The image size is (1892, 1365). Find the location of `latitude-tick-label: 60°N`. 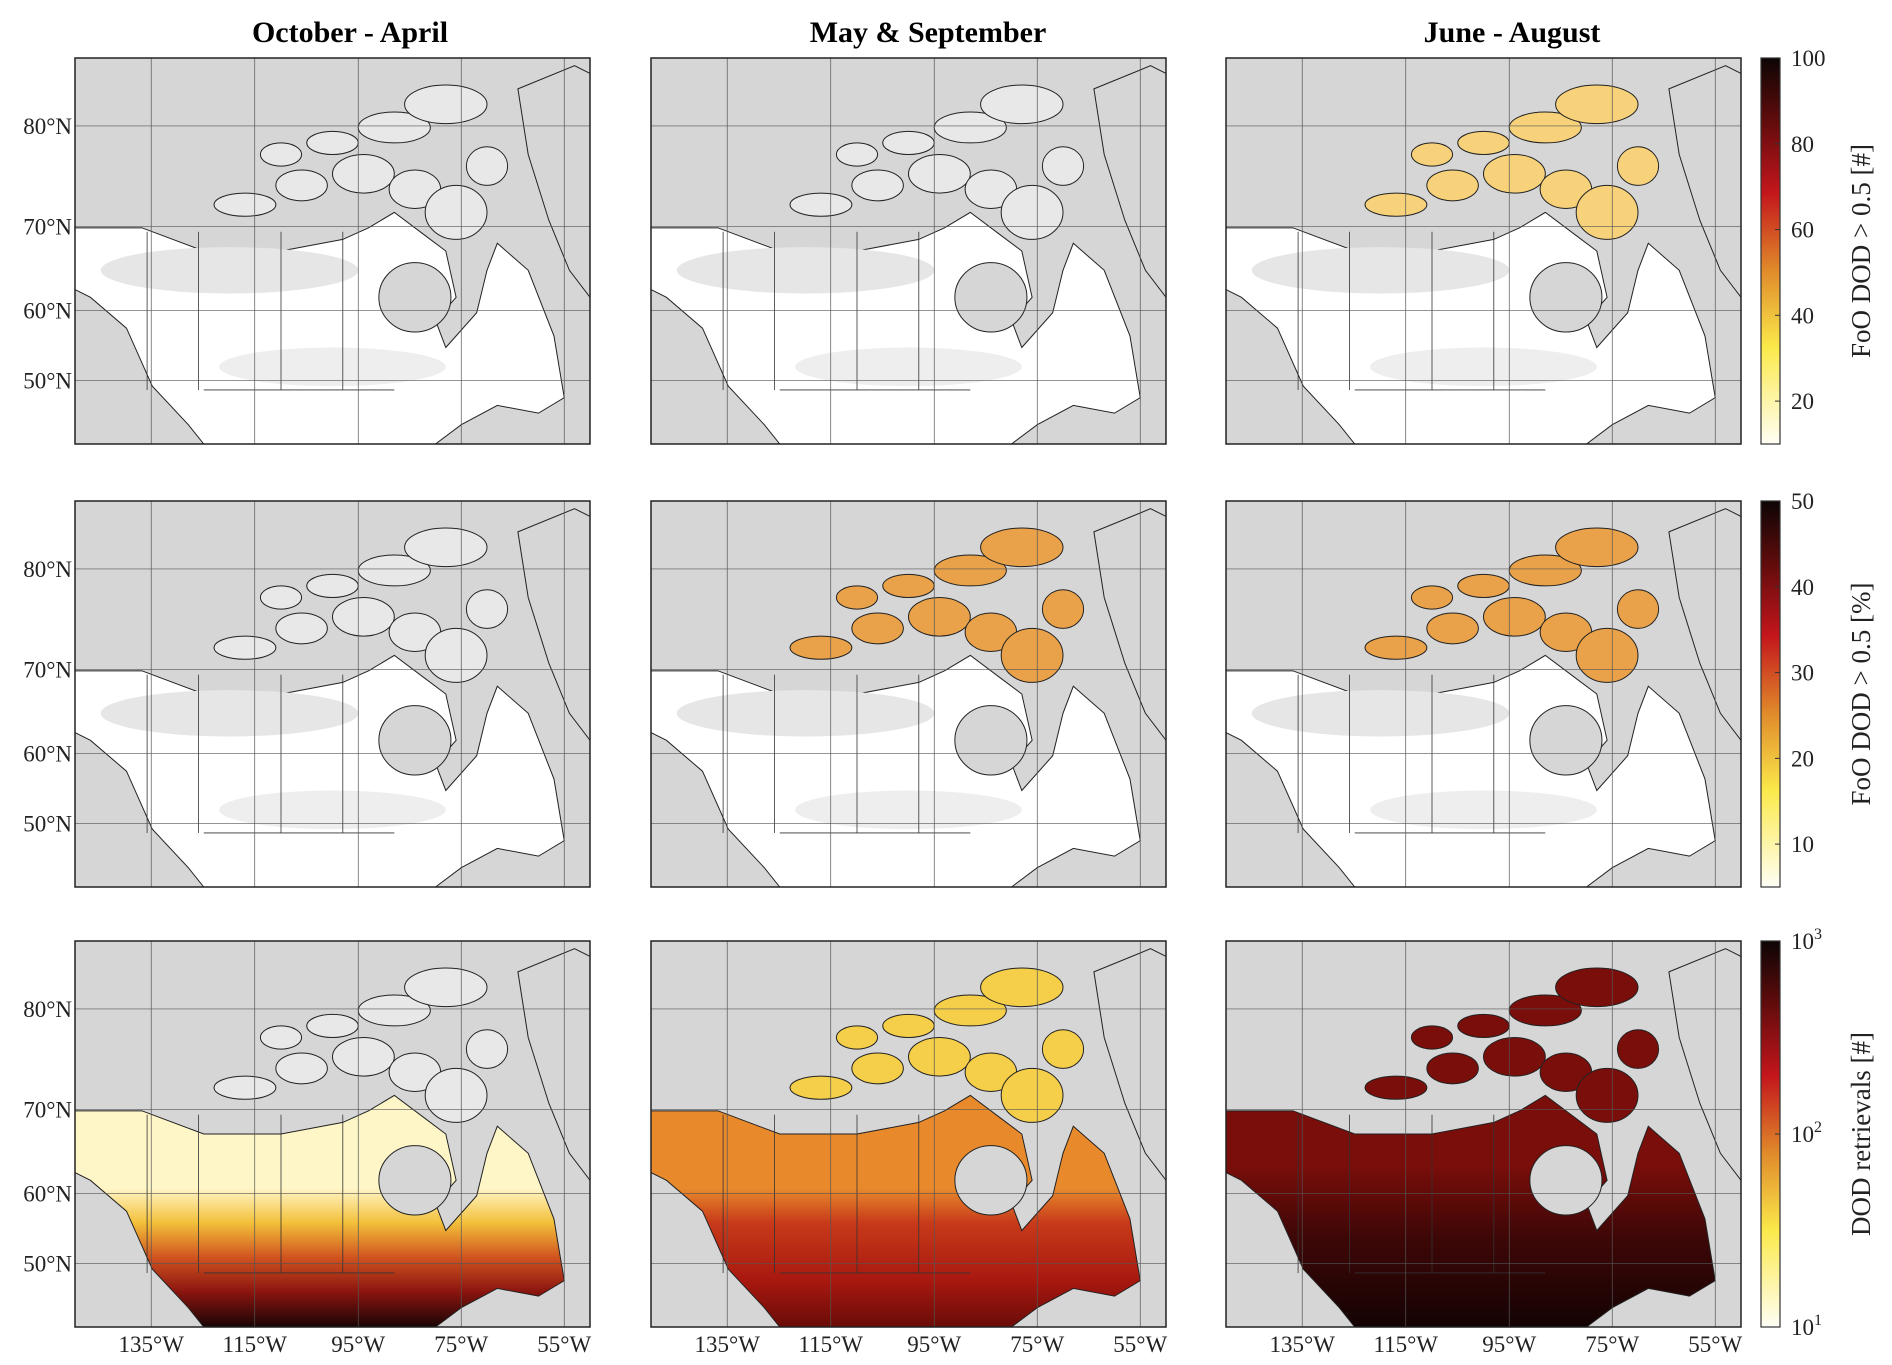

latitude-tick-label: 60°N is located at coordinates (47, 1193).